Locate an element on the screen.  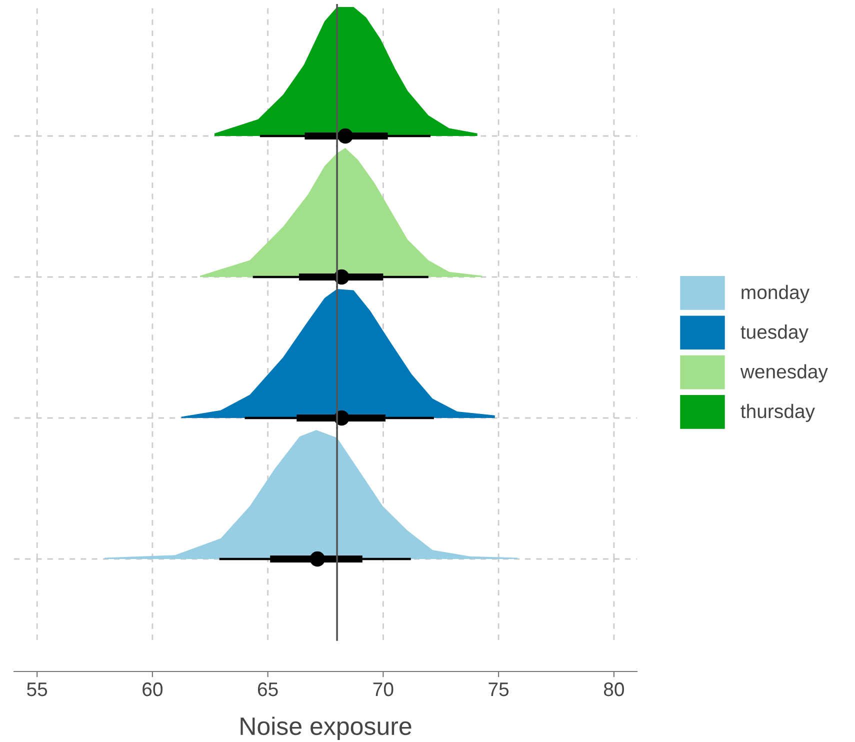
x-tick-label: 60 is located at coordinates (152, 689).